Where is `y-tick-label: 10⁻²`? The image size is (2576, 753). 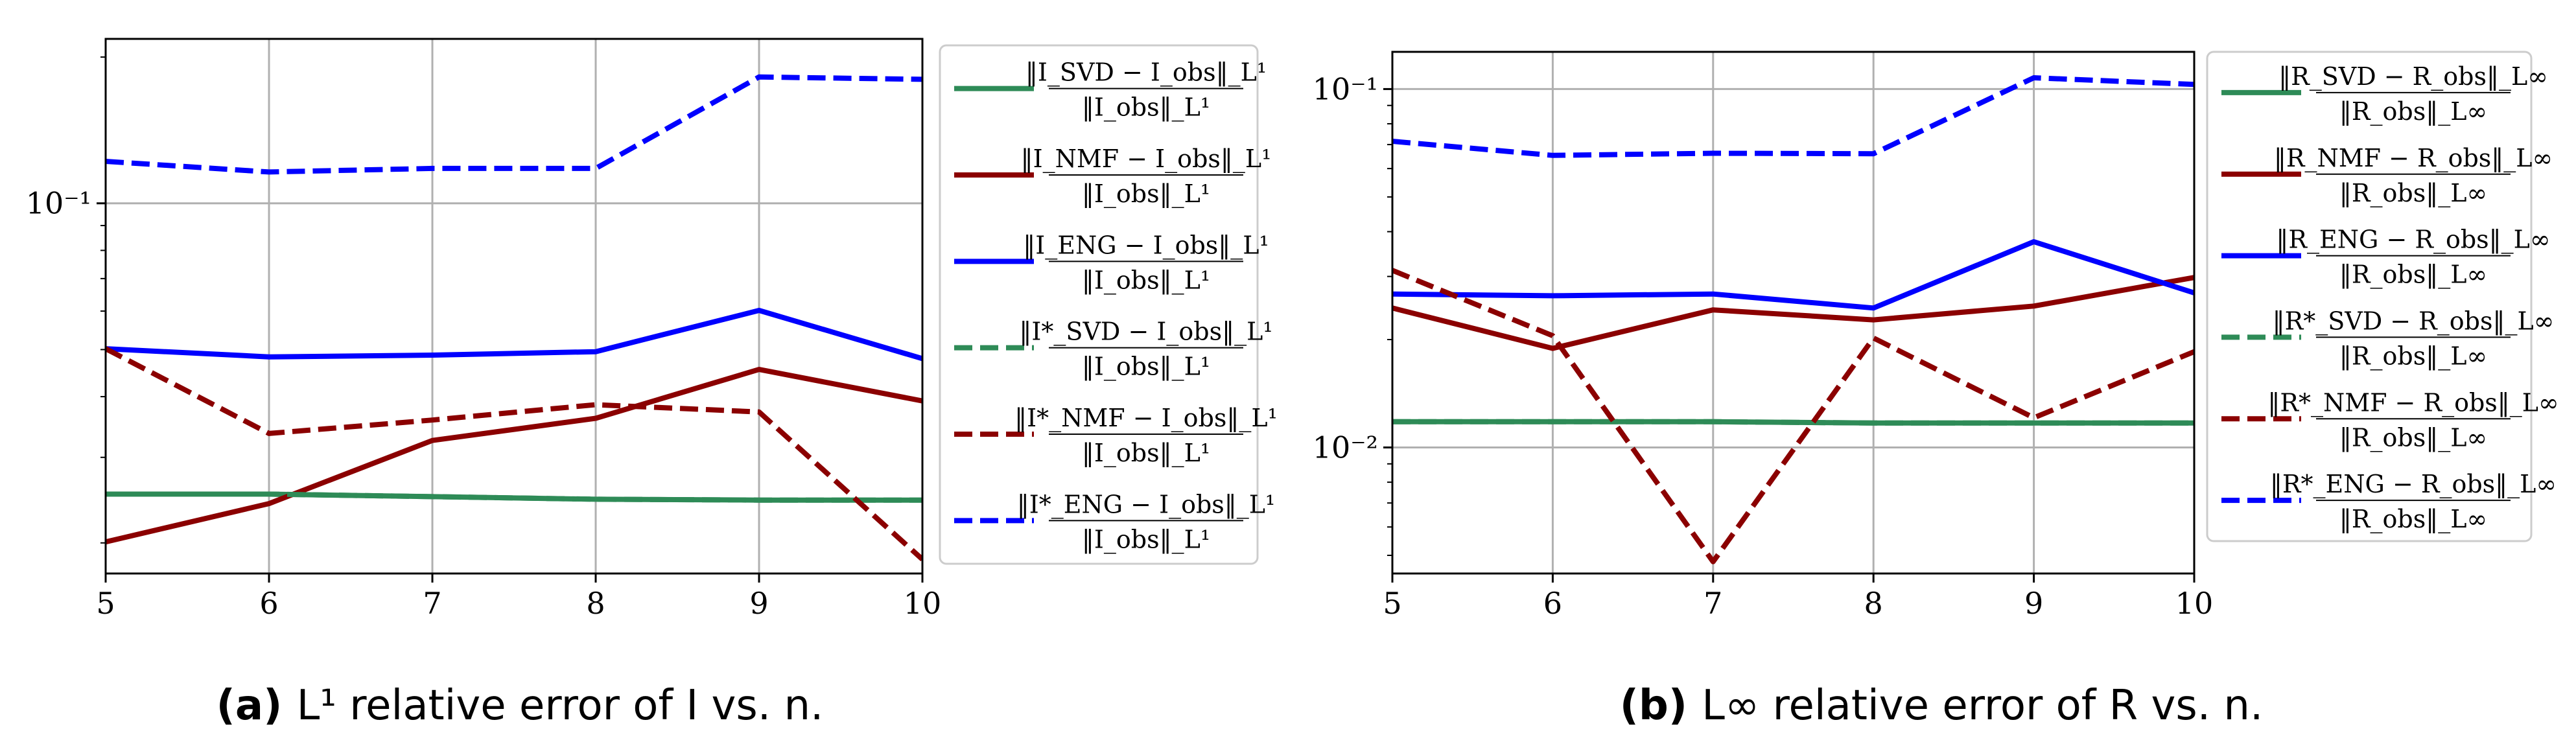
y-tick-label: 10⁻² is located at coordinates (1345, 447).